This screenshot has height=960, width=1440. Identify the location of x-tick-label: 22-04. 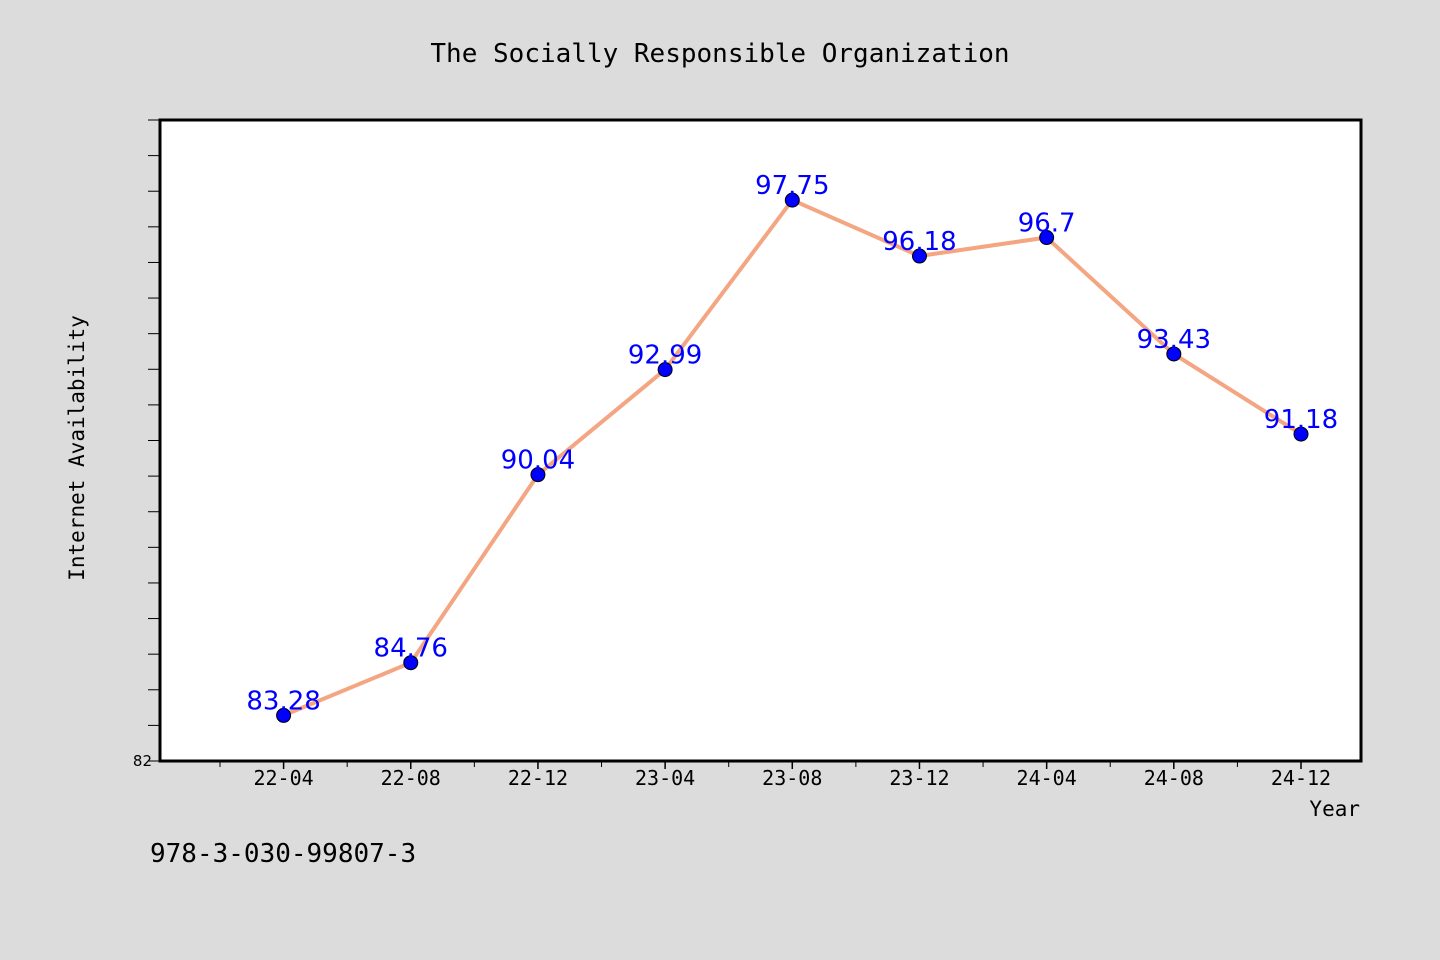
(283, 778).